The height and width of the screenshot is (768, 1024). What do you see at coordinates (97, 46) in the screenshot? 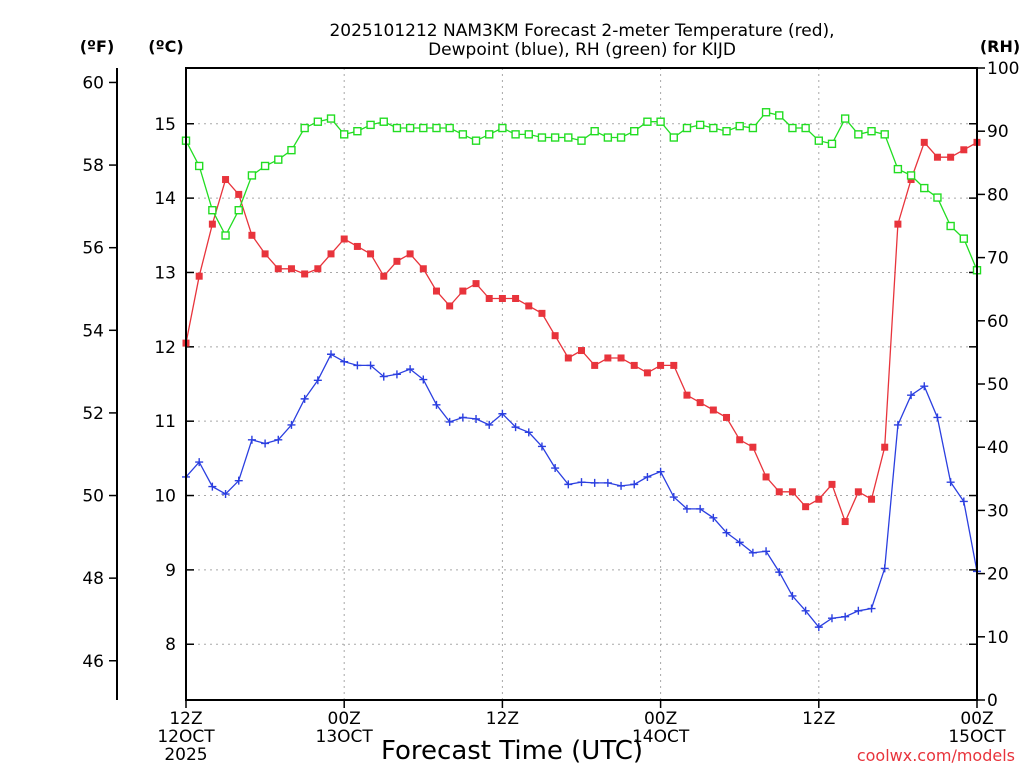
I see `fahrenheit-unit-label: (ºF)` at bounding box center [97, 46].